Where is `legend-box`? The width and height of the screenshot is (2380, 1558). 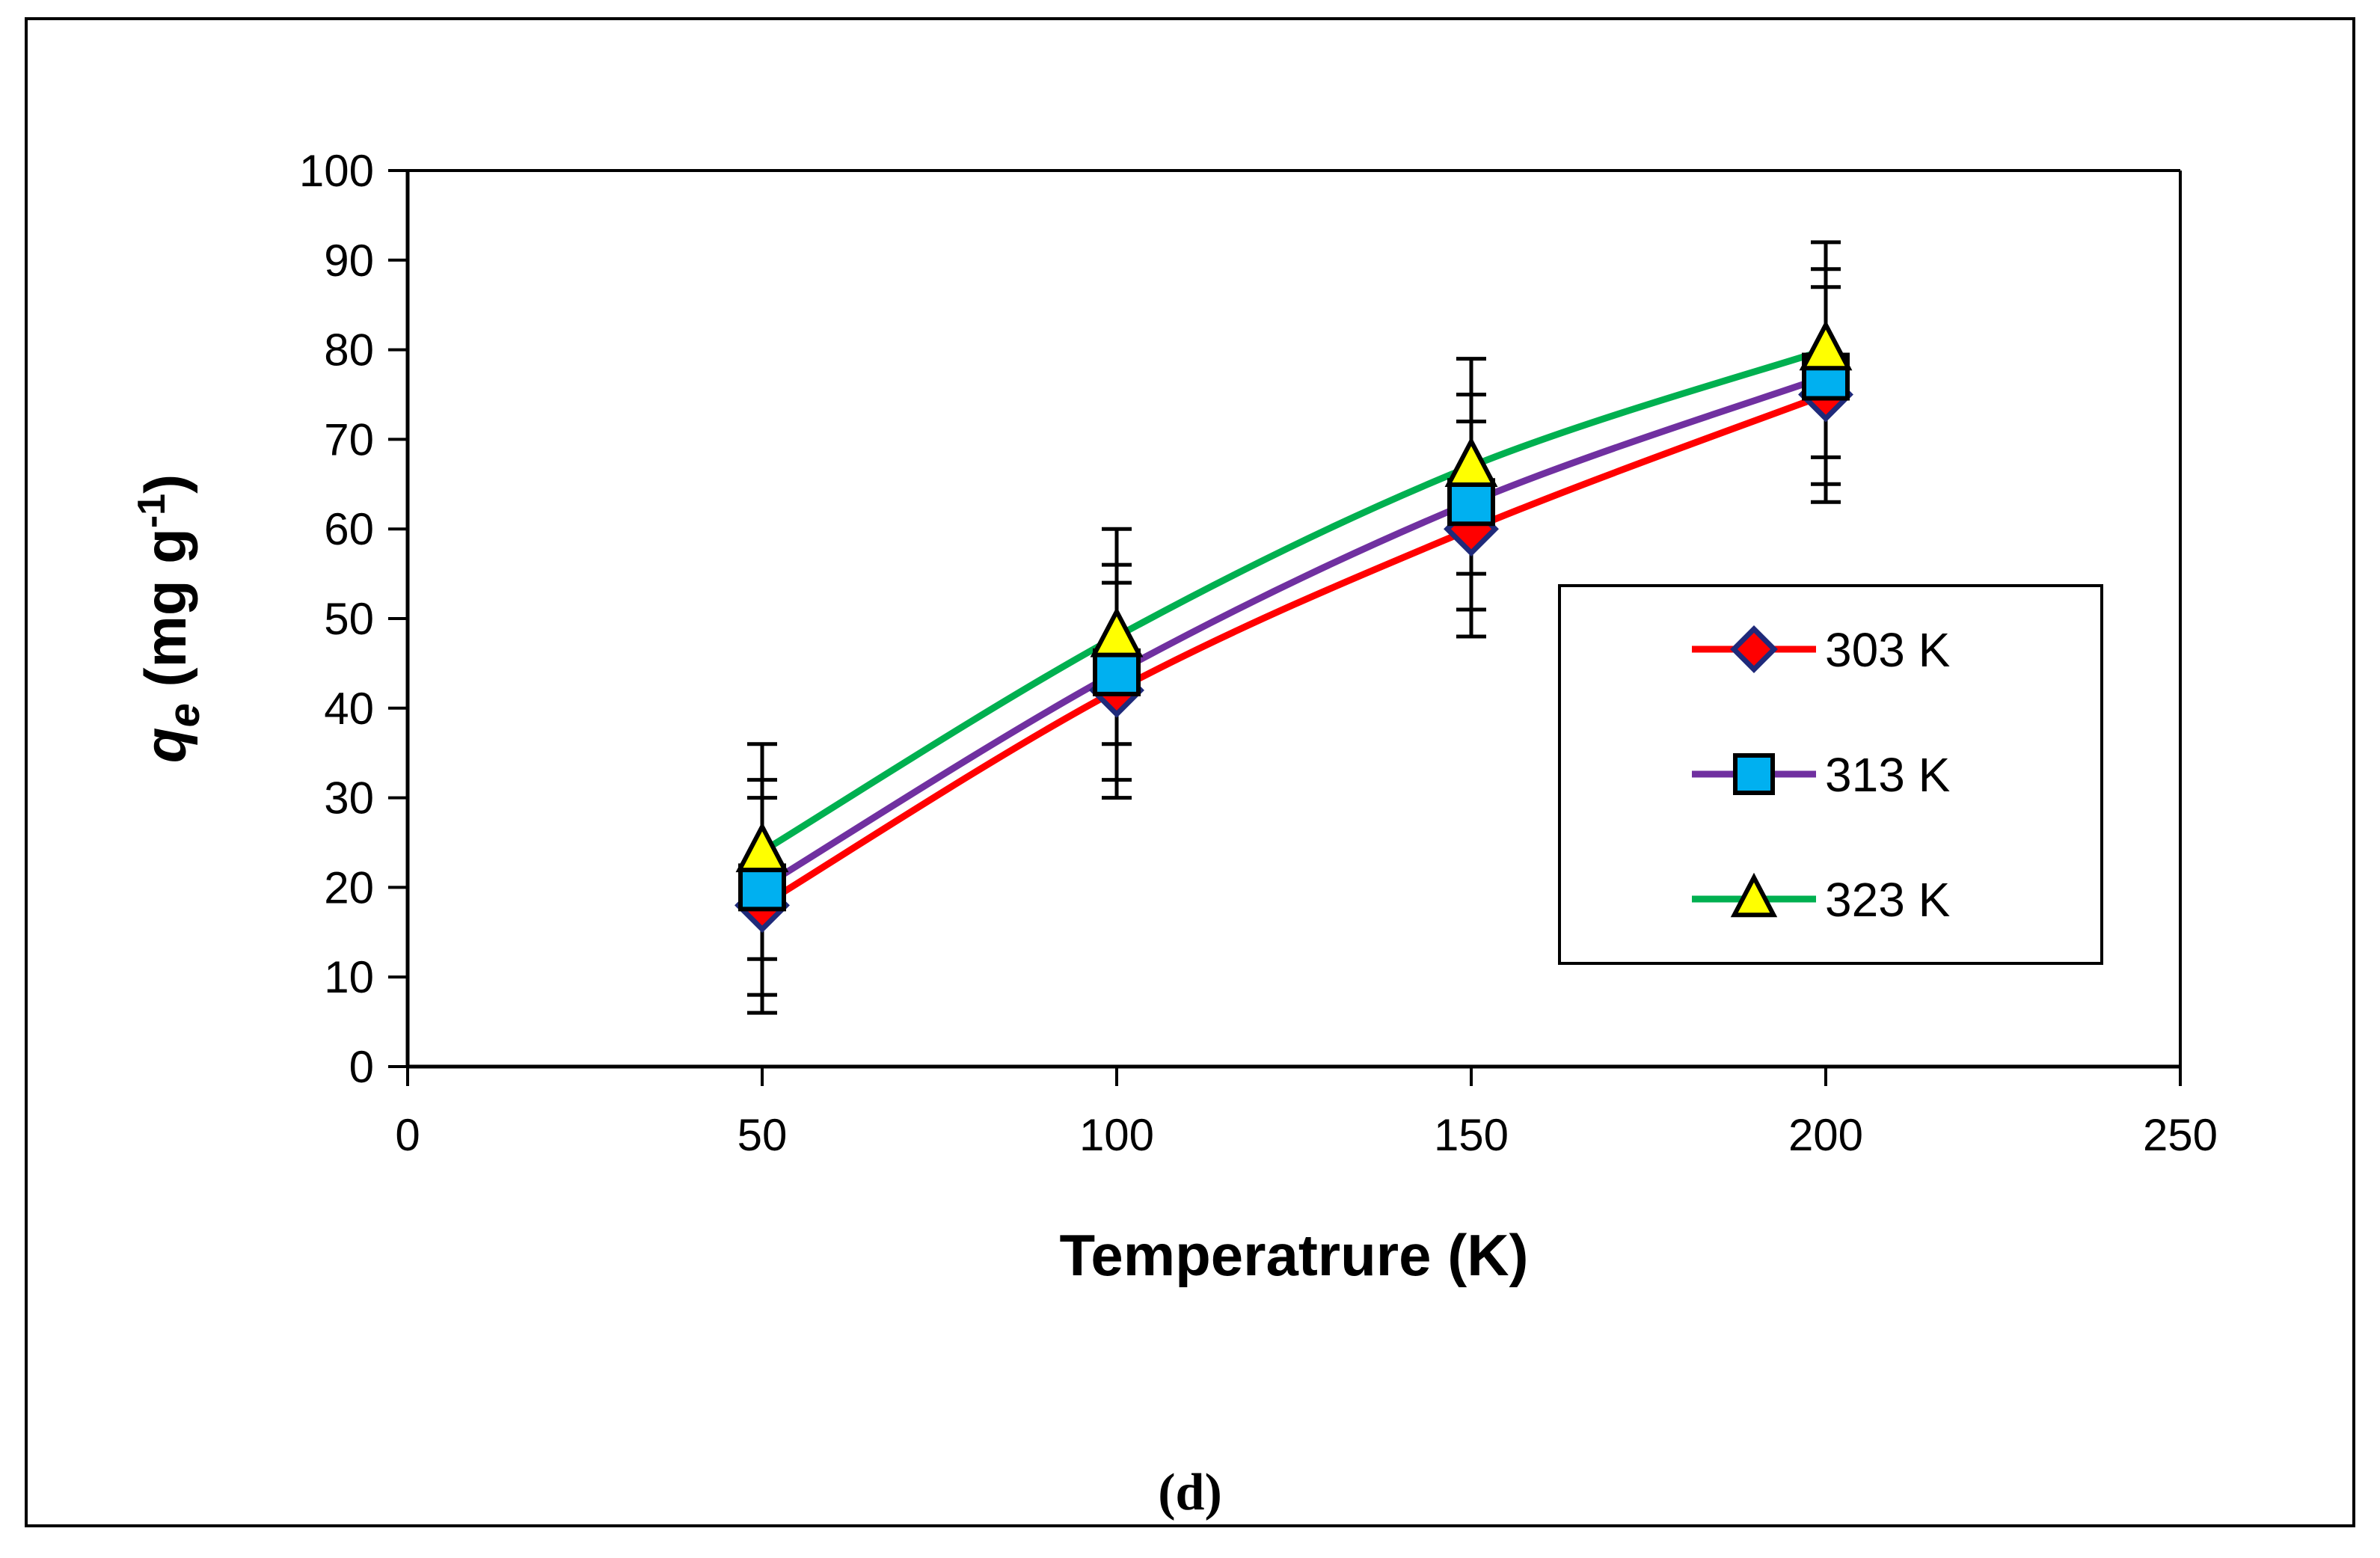 legend-box is located at coordinates (1830, 774).